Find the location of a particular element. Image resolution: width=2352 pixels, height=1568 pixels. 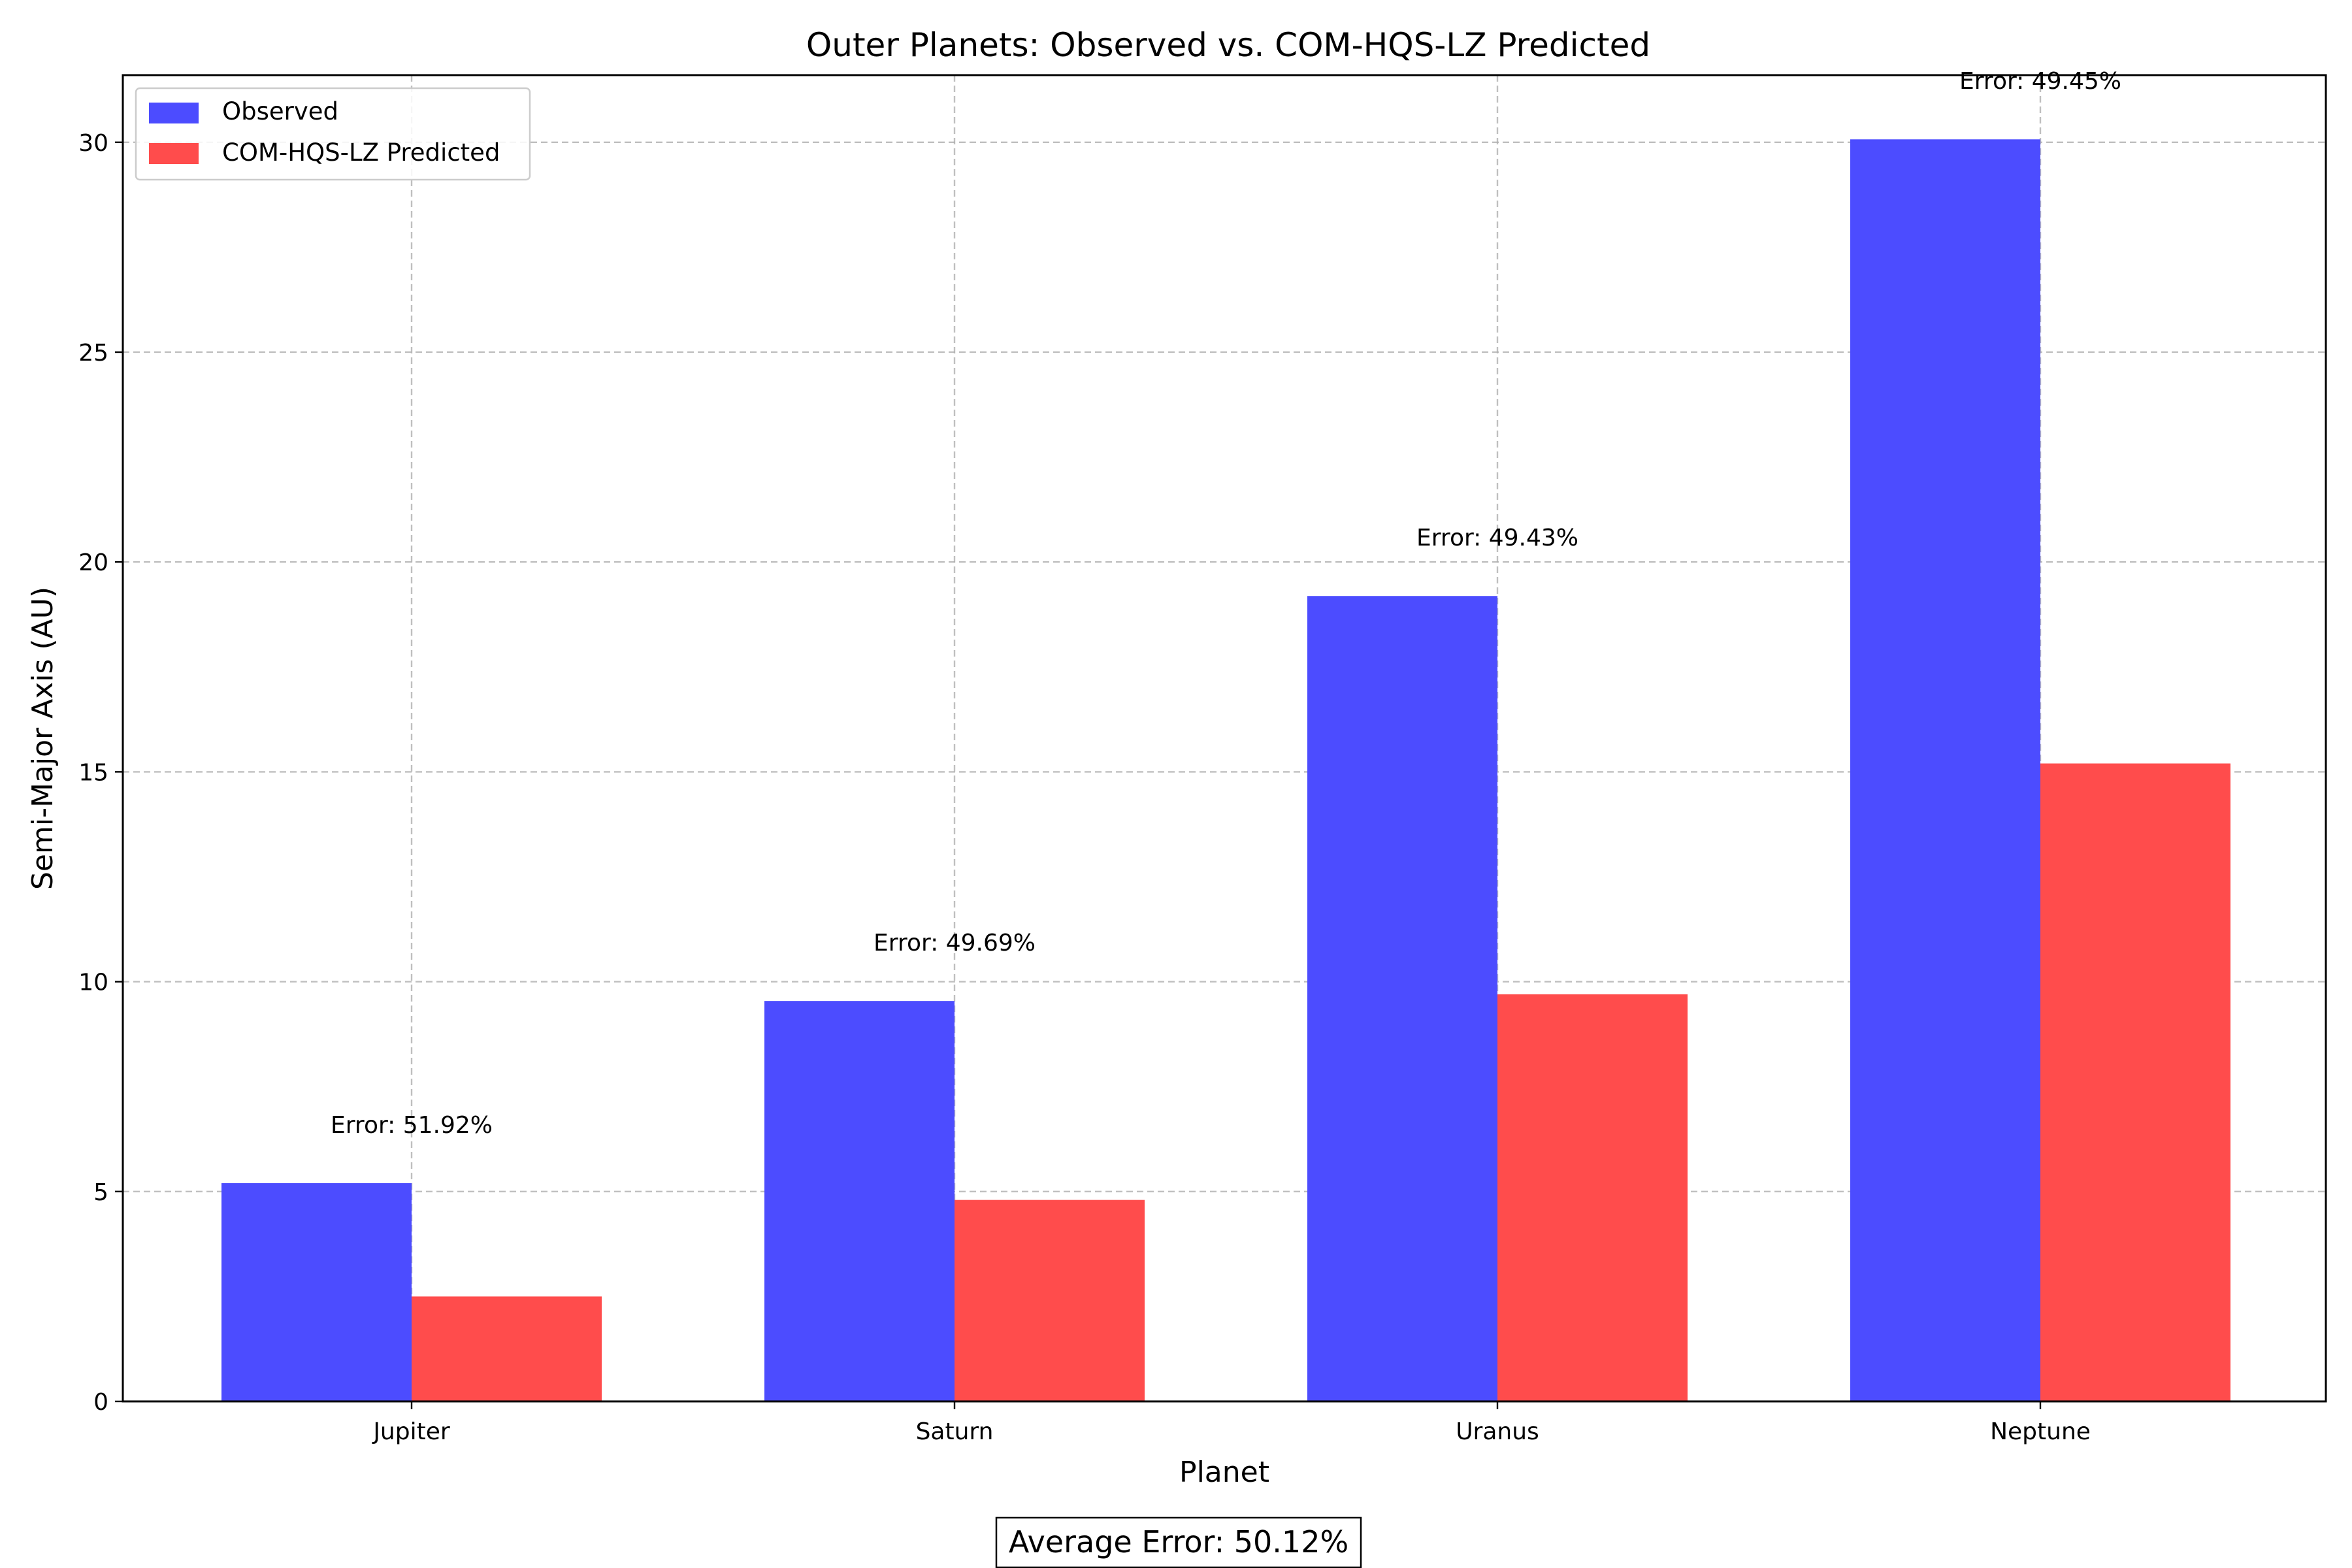

bar-predicted-uranus is located at coordinates (1592, 1197).